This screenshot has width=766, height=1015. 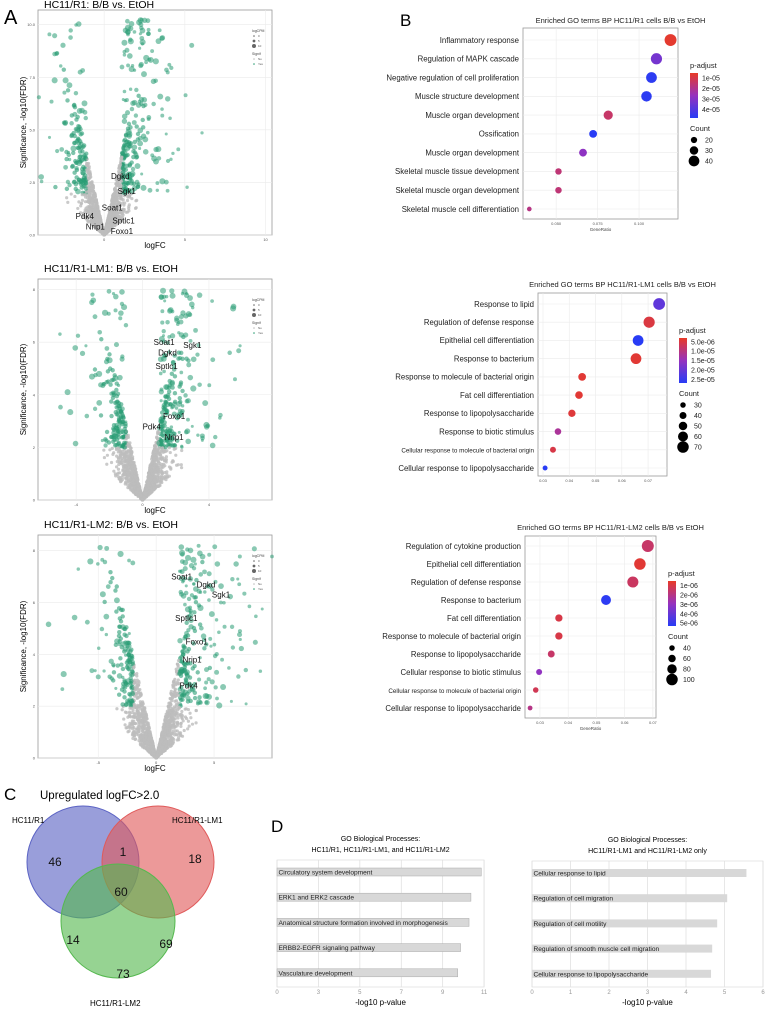 I want to click on legend-label: 0, so click(x=259, y=36).